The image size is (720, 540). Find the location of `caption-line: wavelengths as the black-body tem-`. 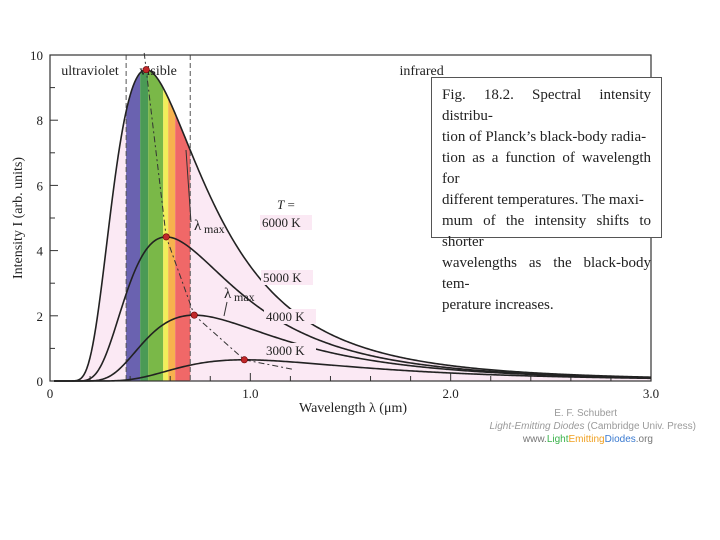

caption-line: wavelengths as the black-body tem- is located at coordinates (546, 273).